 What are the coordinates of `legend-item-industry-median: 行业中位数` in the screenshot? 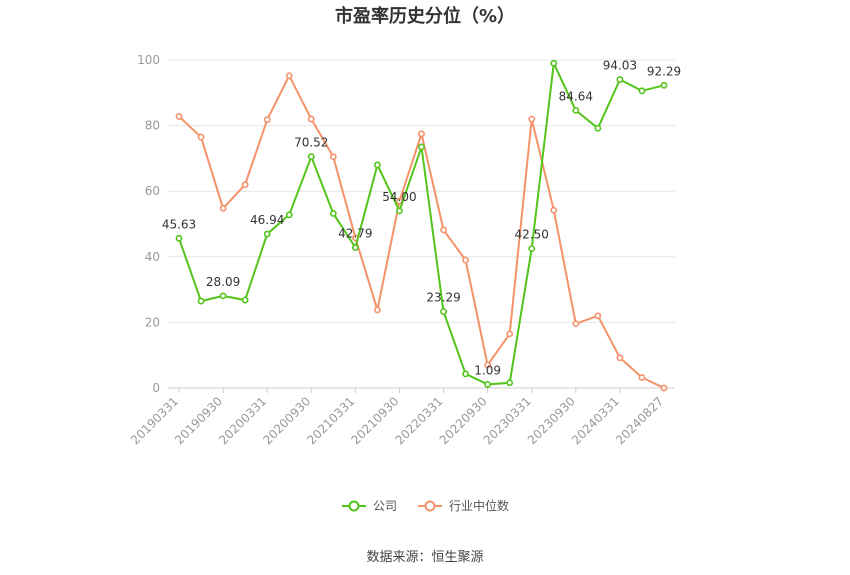 It's located at (463, 505).